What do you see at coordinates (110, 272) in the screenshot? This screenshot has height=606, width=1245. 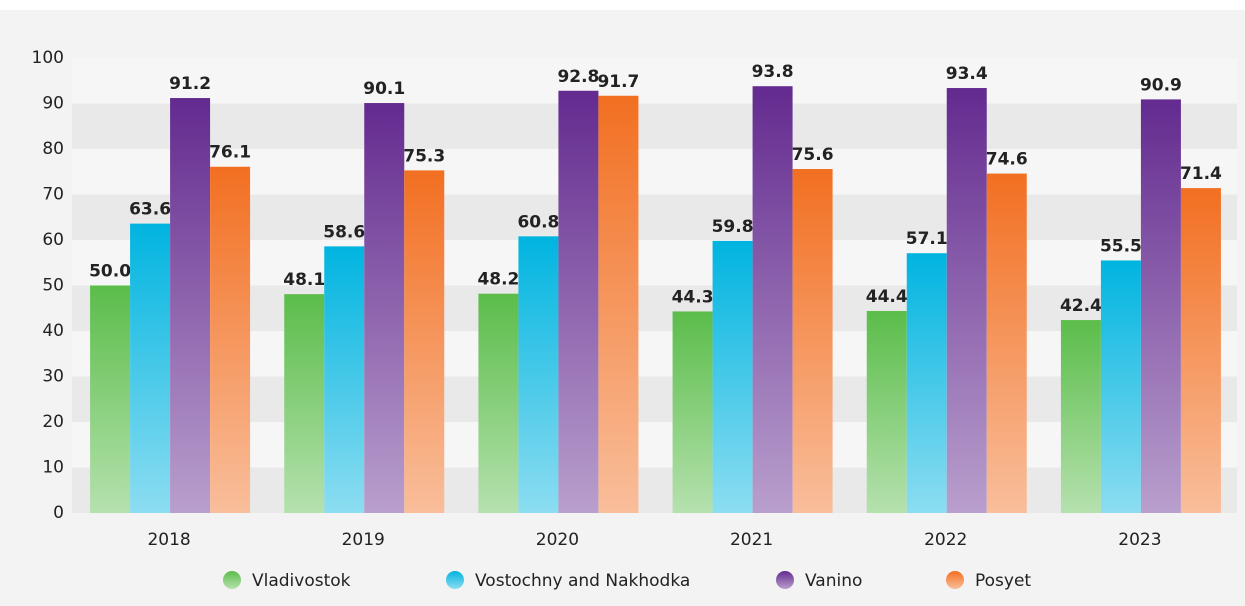 I see `value-label: 50.0` at bounding box center [110, 272].